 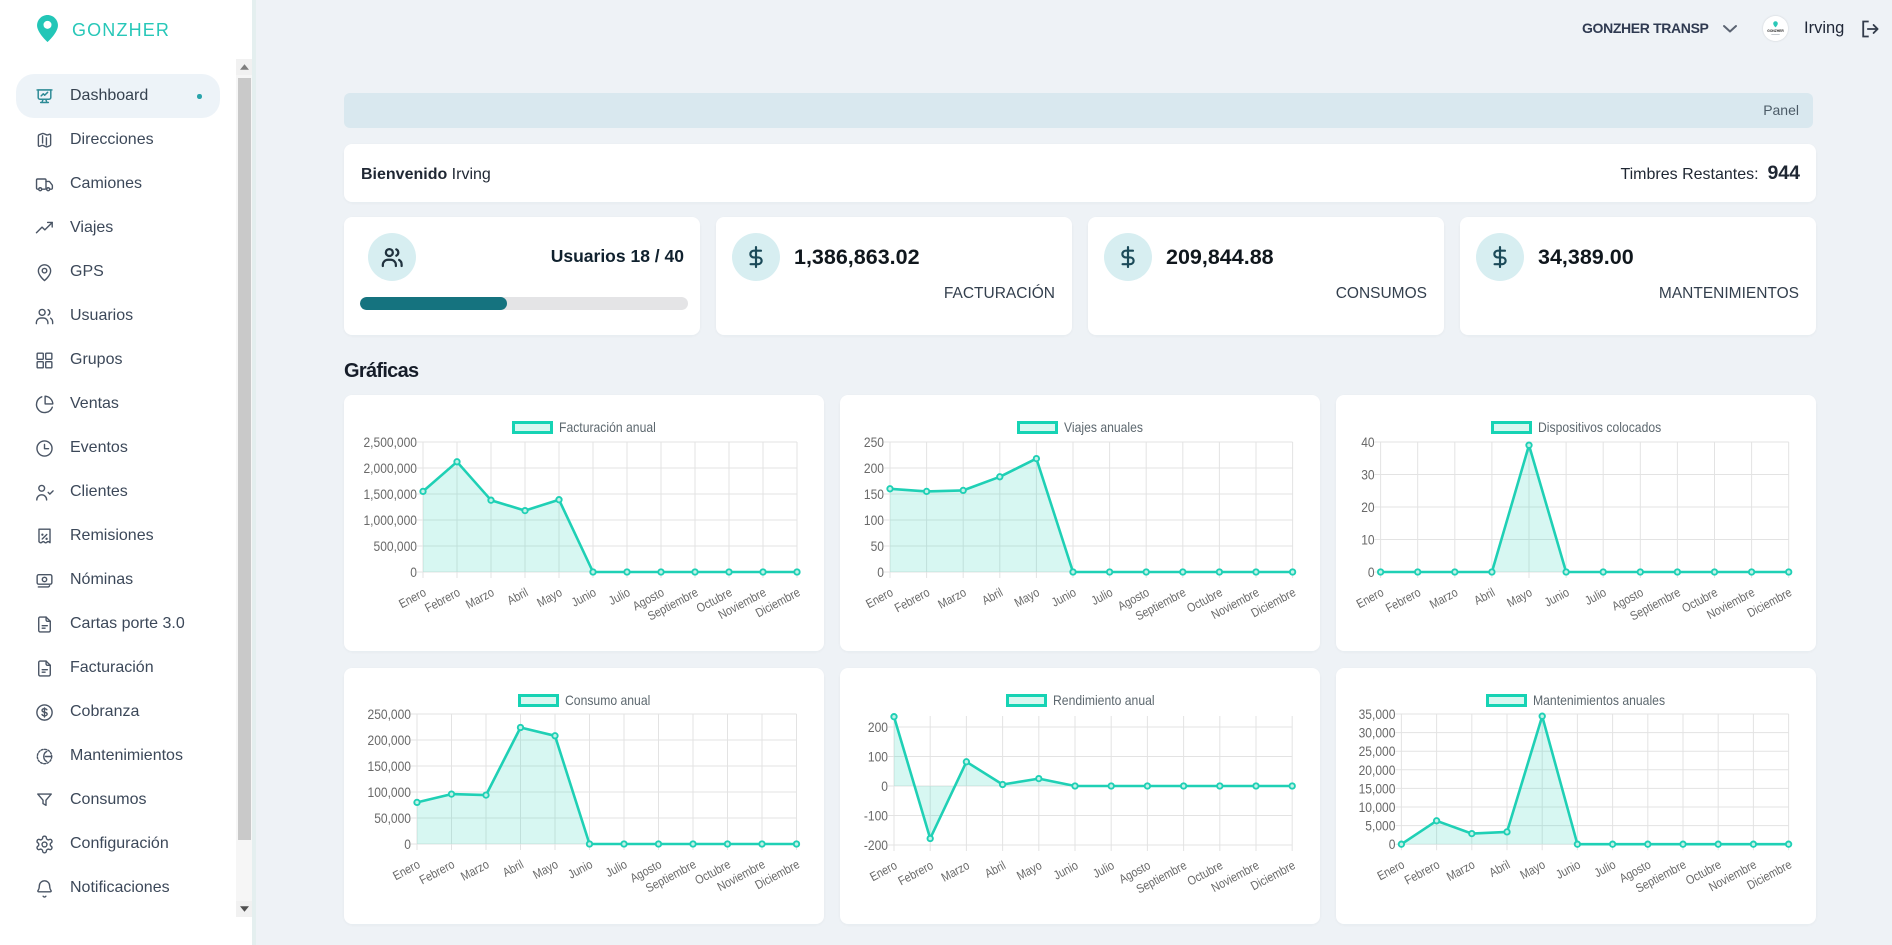 I want to click on svg-text: 150,000, so click(x=389, y=766).